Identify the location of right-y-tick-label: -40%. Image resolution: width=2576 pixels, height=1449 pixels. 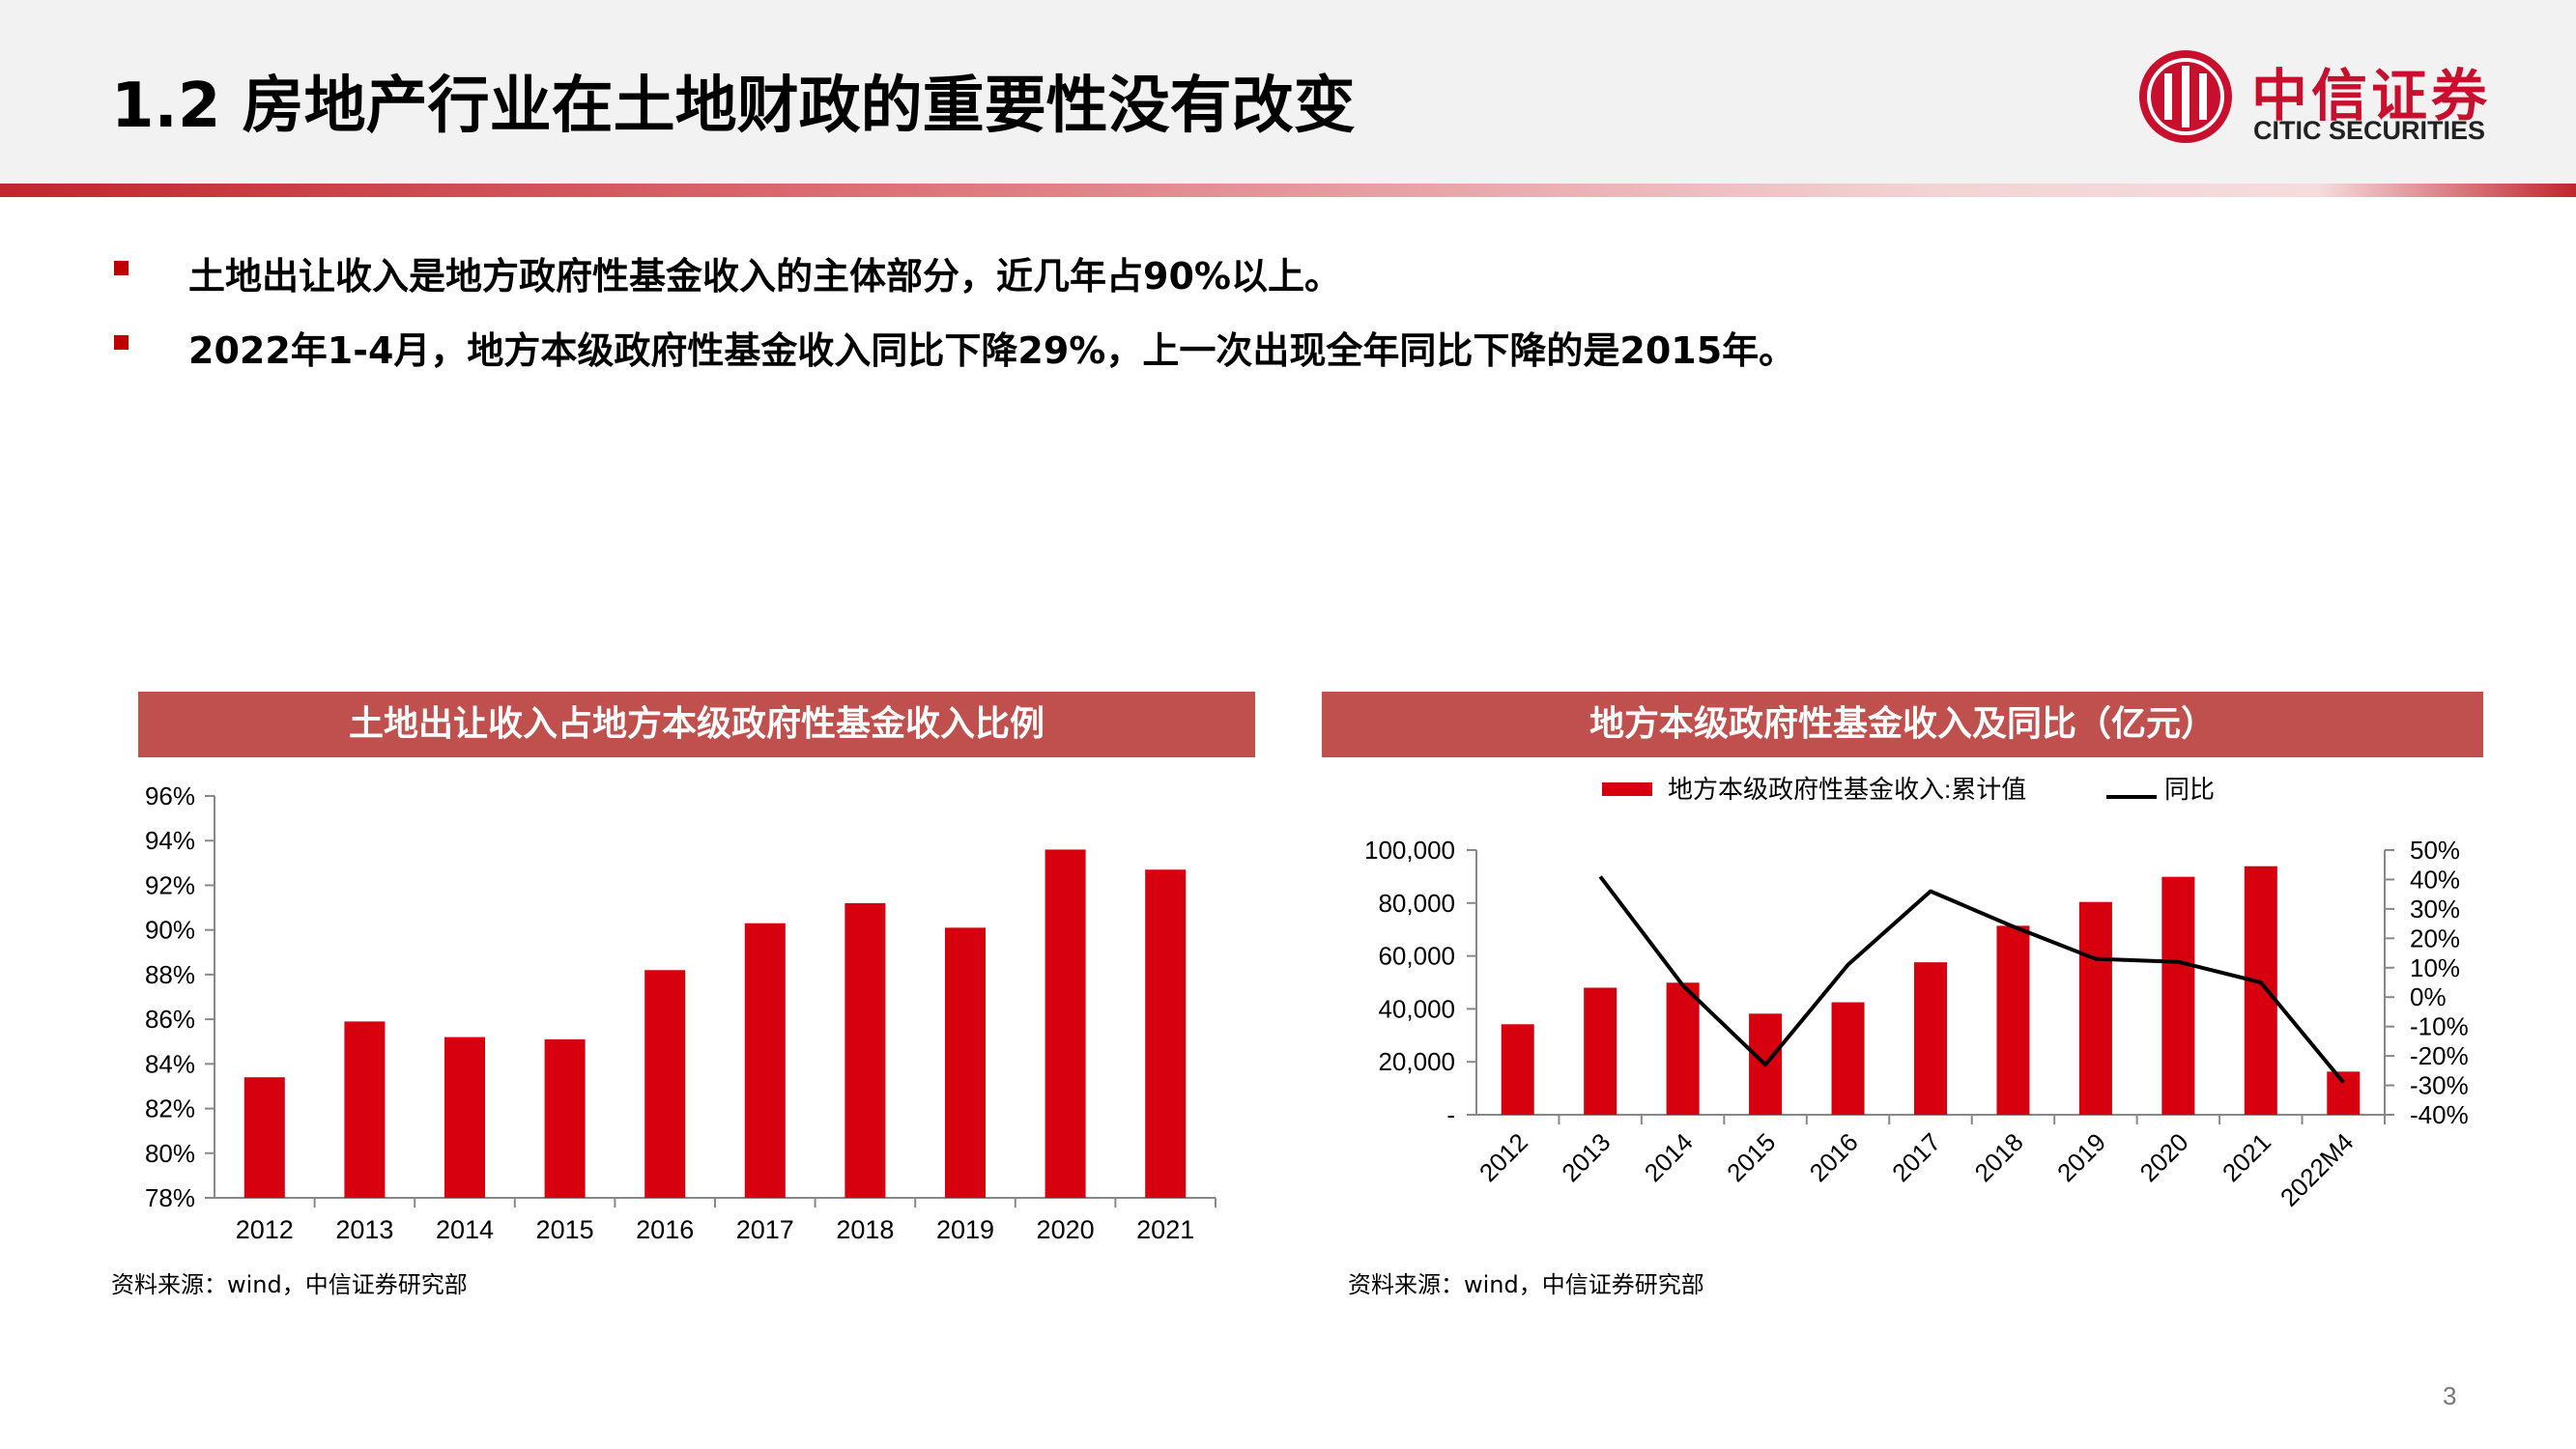
(2440, 1114).